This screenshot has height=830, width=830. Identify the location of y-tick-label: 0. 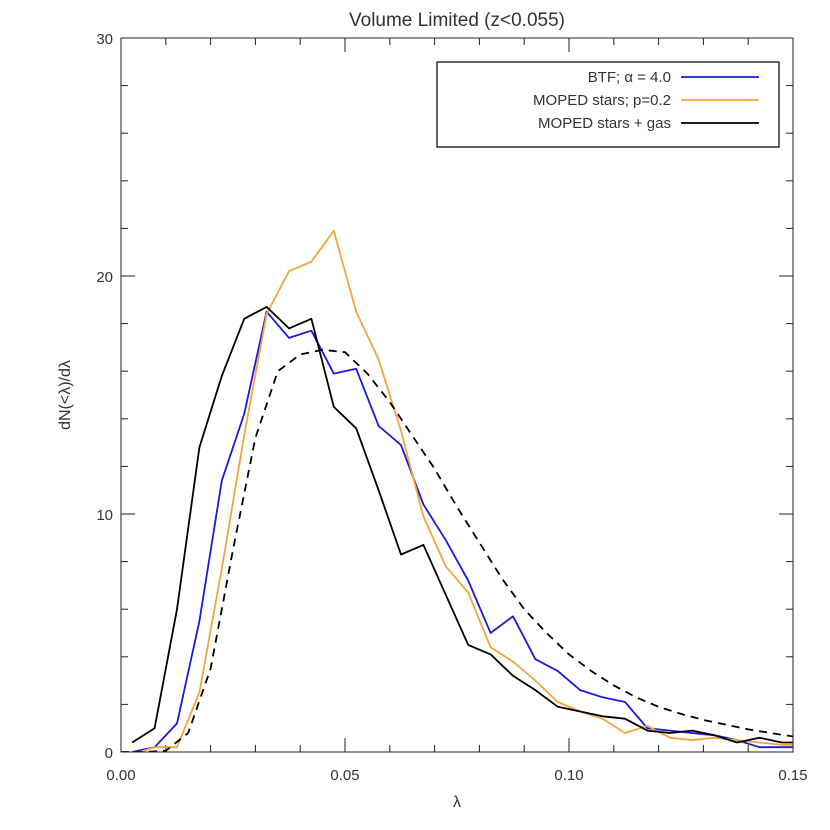
(109, 753).